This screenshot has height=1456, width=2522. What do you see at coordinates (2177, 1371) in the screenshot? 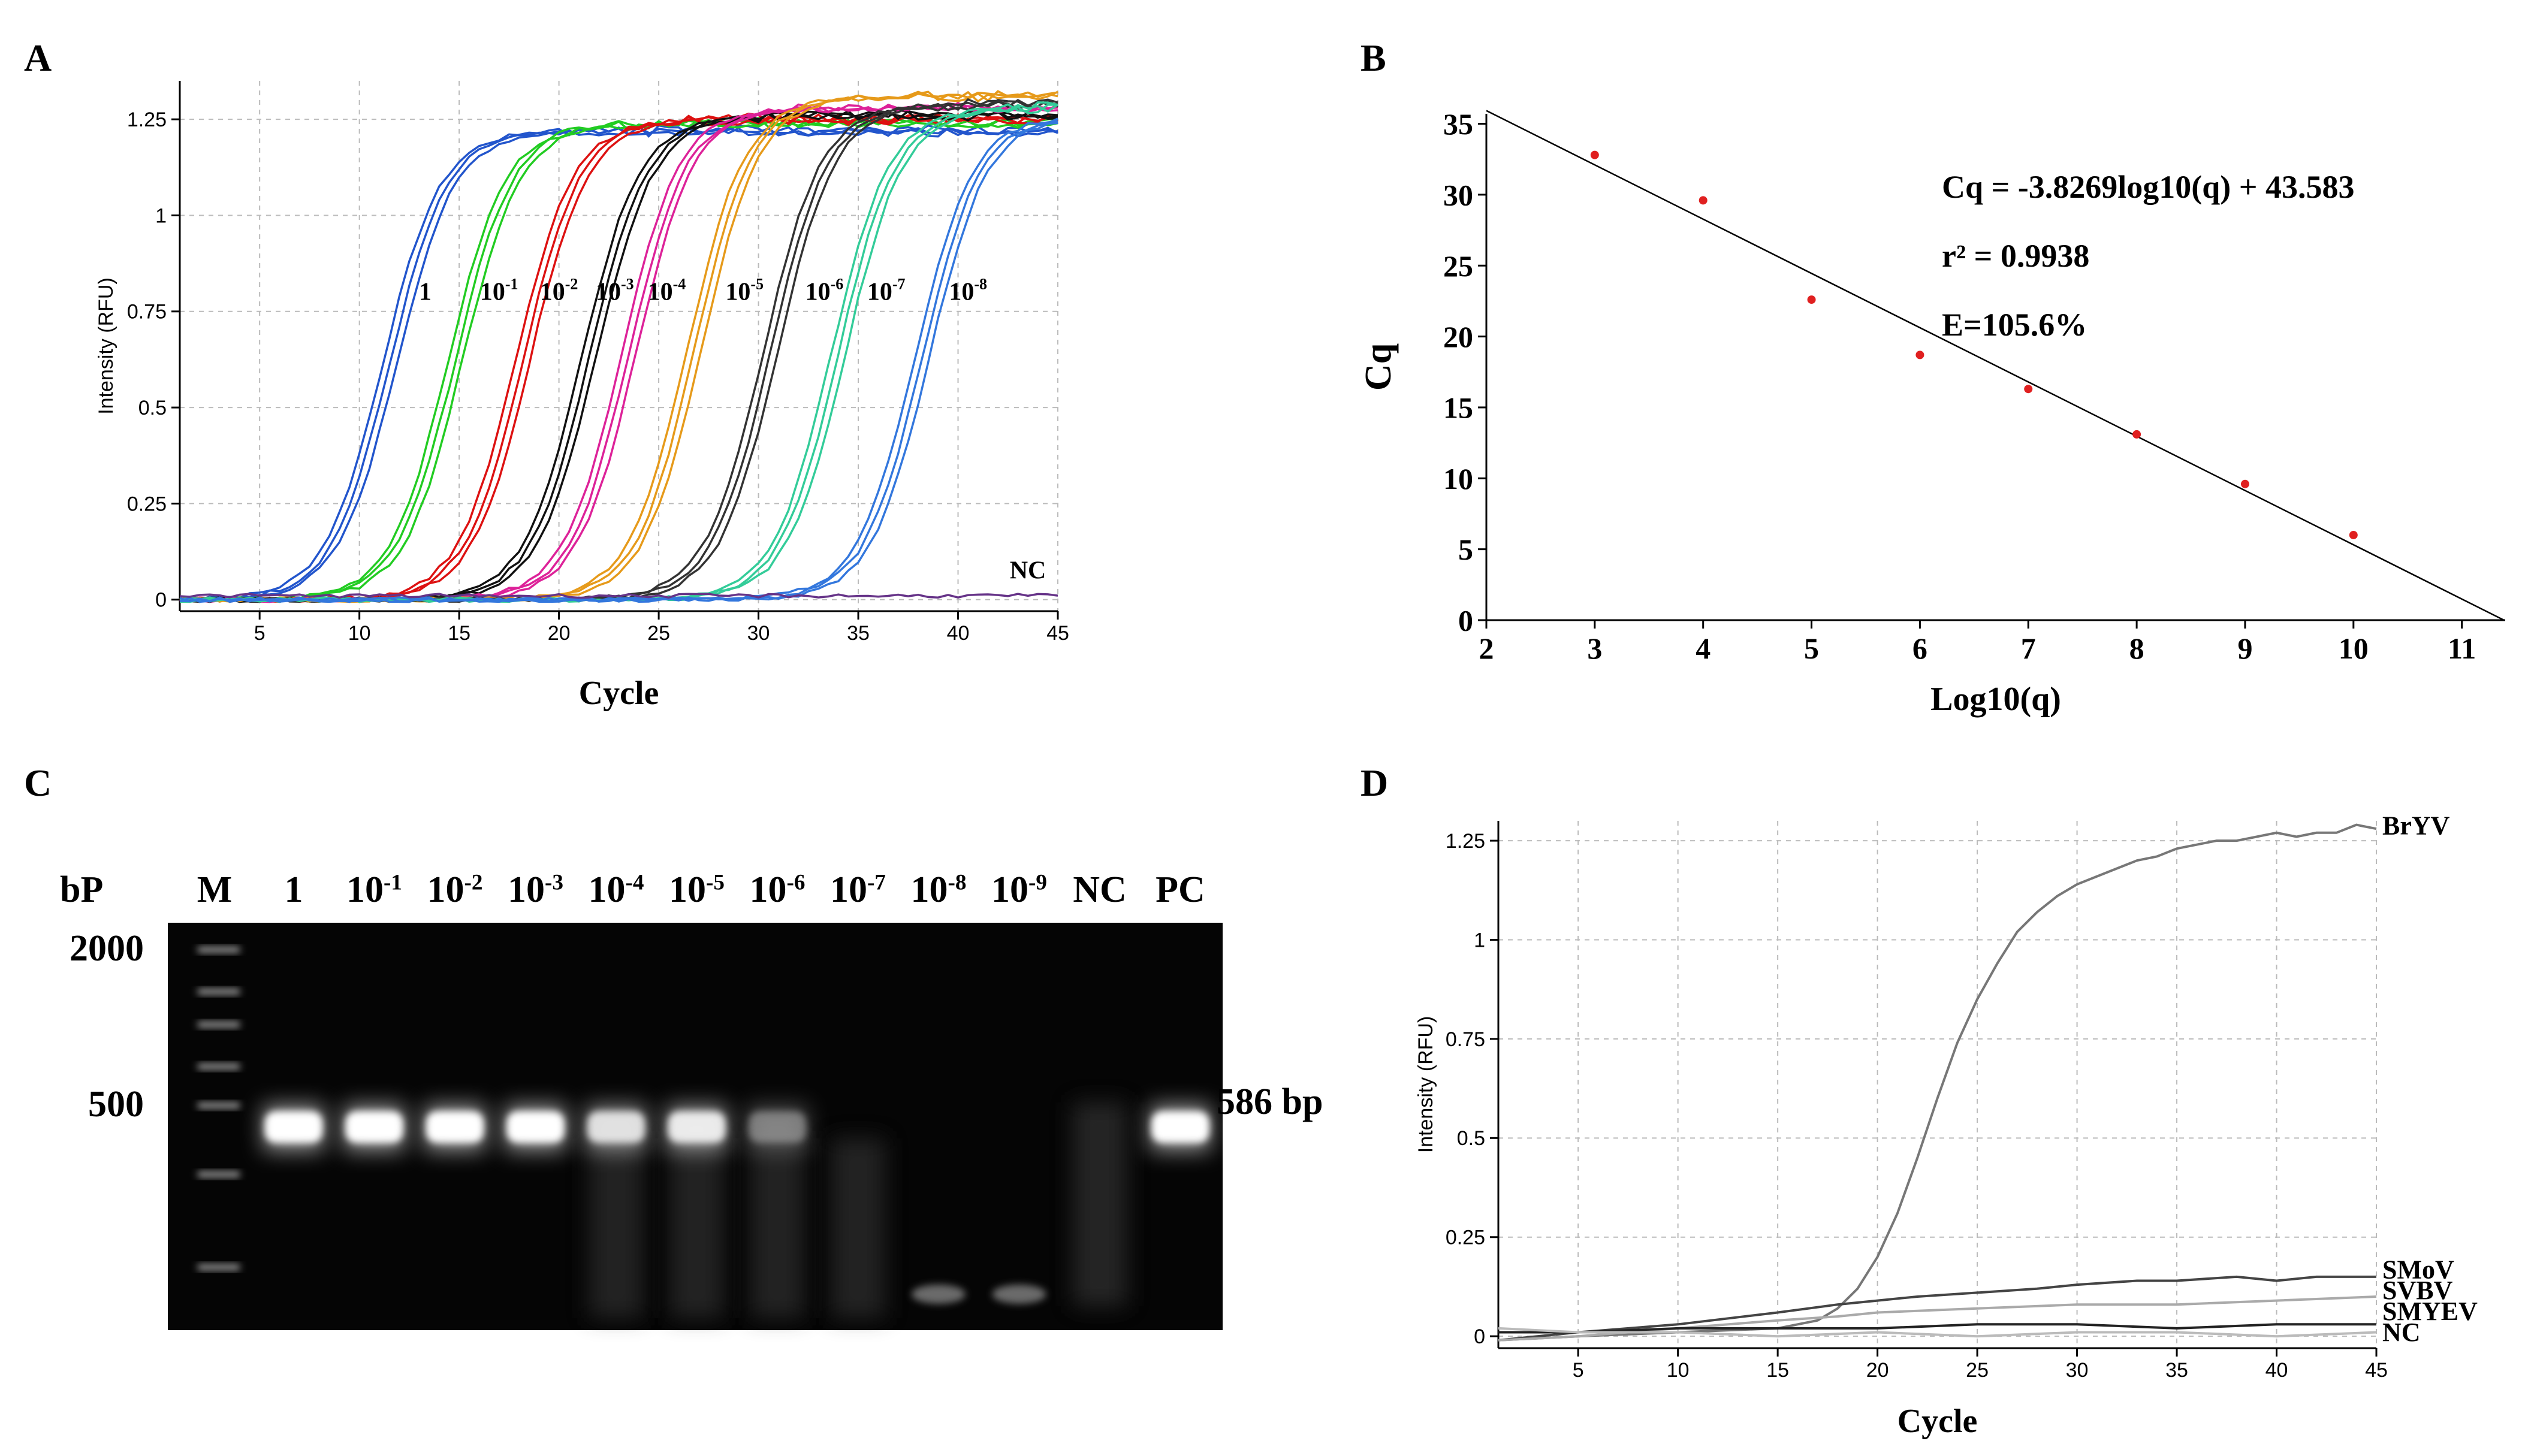
I see `x-tick-label: 35` at bounding box center [2177, 1371].